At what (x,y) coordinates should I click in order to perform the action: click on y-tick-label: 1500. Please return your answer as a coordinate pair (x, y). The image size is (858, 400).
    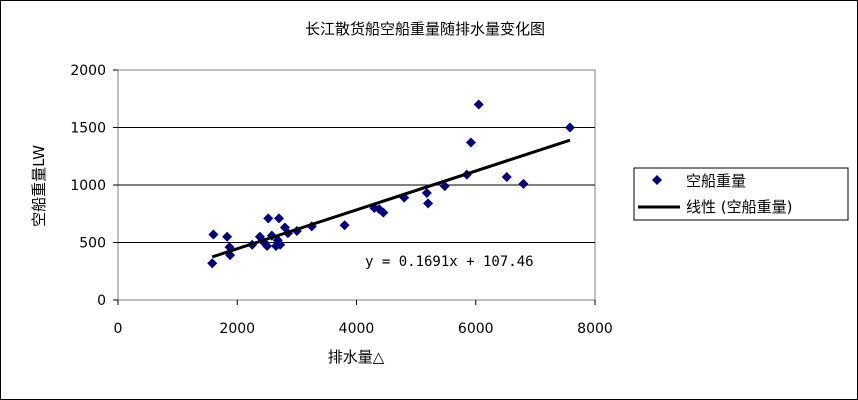
    Looking at the image, I should click on (88, 129).